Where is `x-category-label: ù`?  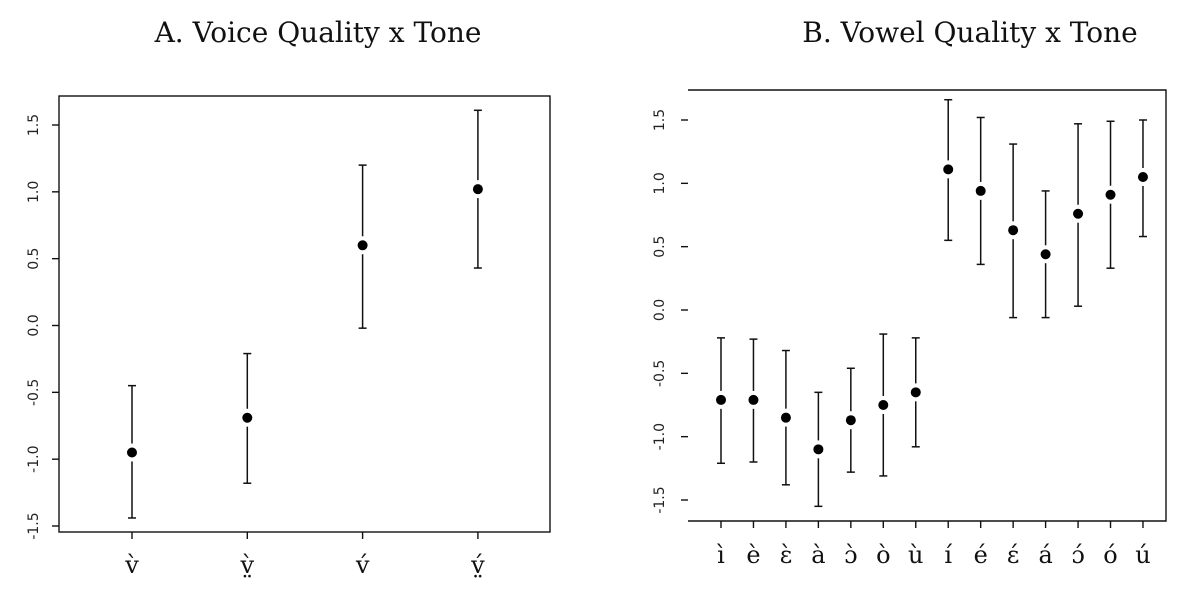
x-category-label: ù is located at coordinates (915, 555).